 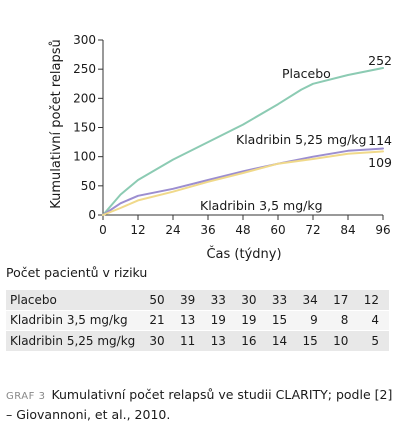 I want to click on y-tick-label: 100, so click(x=84, y=157).